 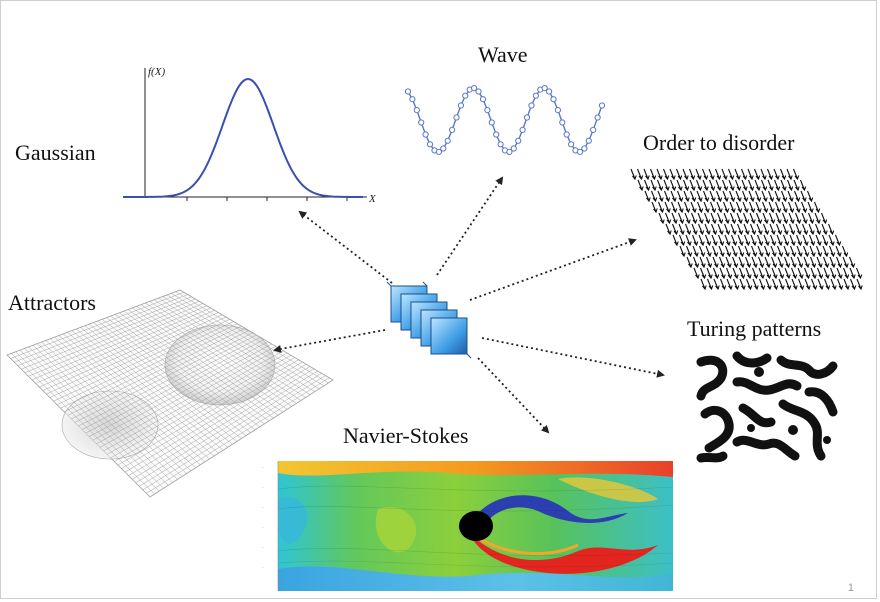 I want to click on wave-plot, so click(x=505, y=120).